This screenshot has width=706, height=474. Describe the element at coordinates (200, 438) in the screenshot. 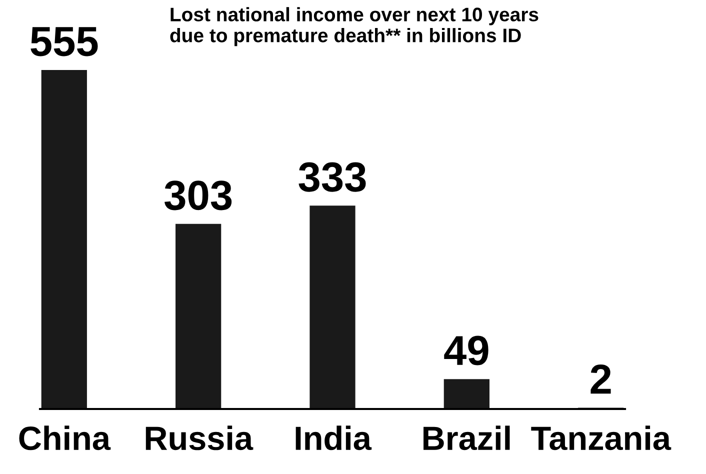

I see `x-tick-label: Russia` at that location.